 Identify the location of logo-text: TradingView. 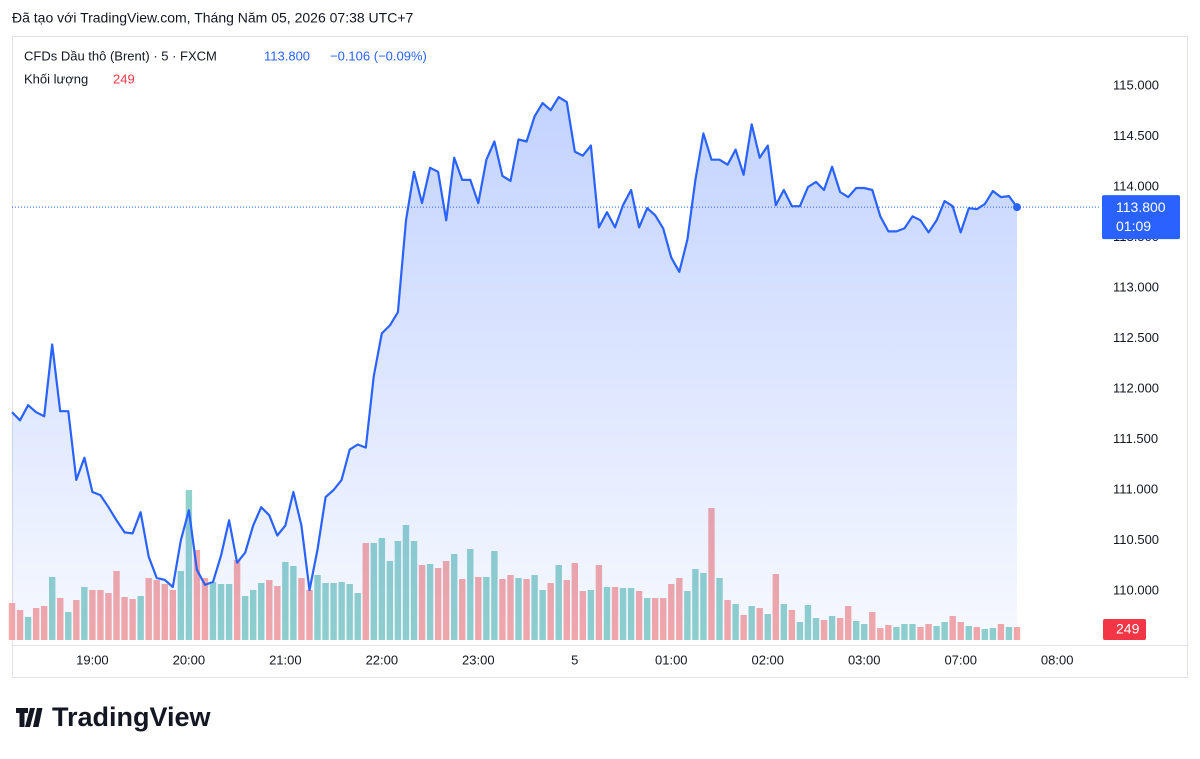
(132, 717).